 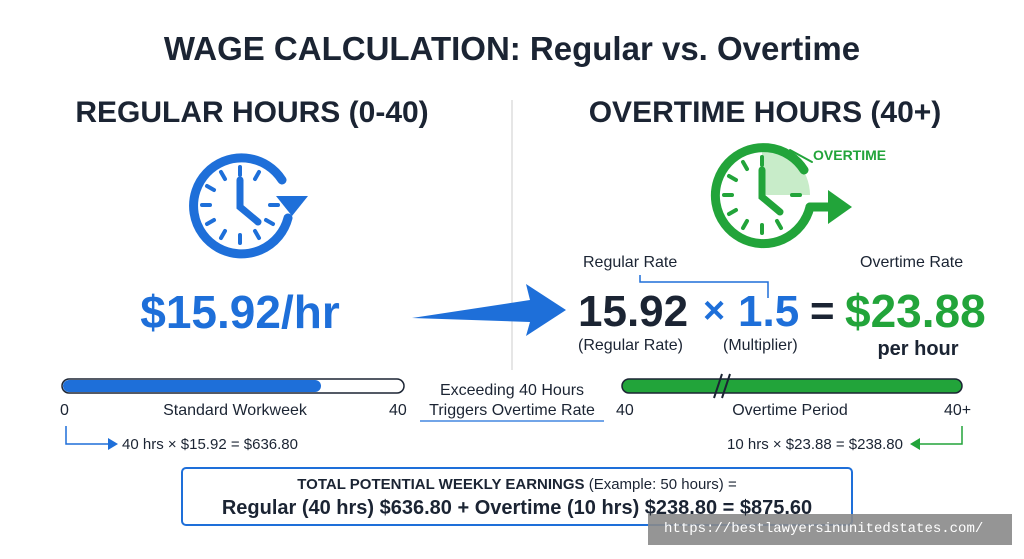 I want to click on watermark-bg, so click(x=830, y=529).